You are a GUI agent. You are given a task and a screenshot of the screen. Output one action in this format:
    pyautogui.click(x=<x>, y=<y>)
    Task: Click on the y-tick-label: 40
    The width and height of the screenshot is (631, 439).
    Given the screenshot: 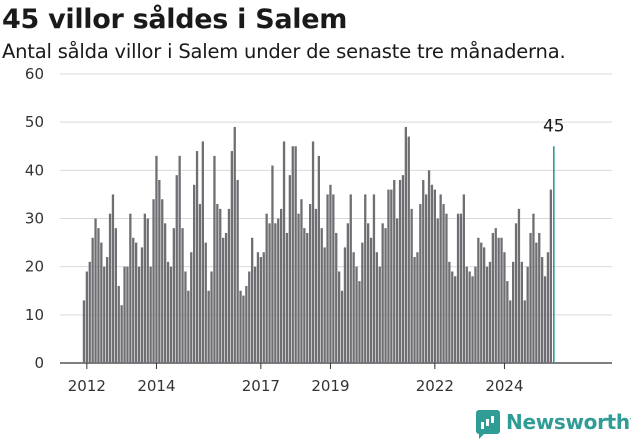 What is the action you would take?
    pyautogui.click(x=34, y=170)
    